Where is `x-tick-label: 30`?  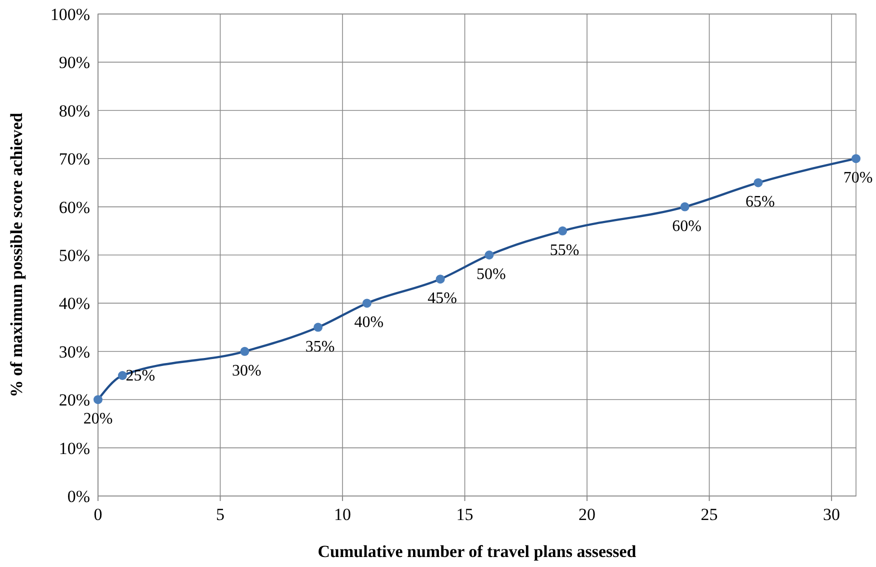 x-tick-label: 30 is located at coordinates (831, 514).